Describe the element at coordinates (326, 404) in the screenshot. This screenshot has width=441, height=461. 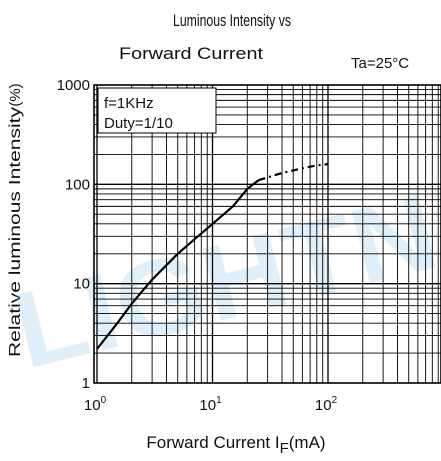
I see `x-tick-label: 10²` at that location.